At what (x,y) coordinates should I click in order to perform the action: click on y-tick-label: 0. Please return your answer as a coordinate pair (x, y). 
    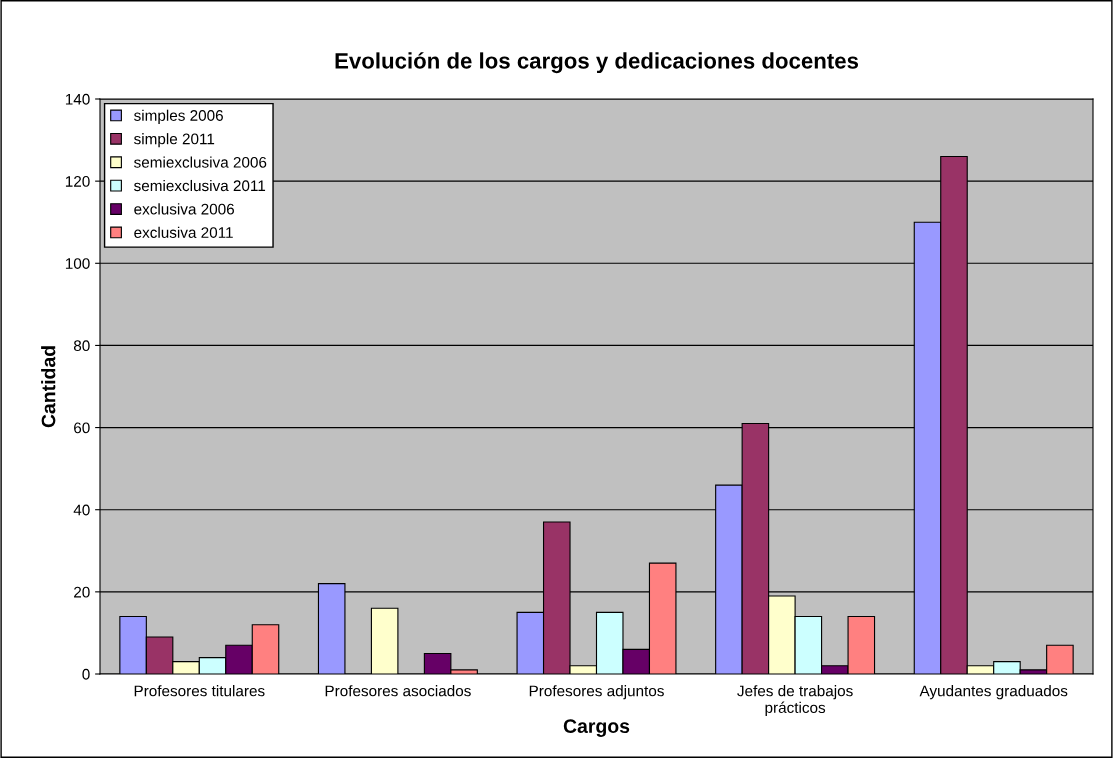
    Looking at the image, I should click on (86, 674).